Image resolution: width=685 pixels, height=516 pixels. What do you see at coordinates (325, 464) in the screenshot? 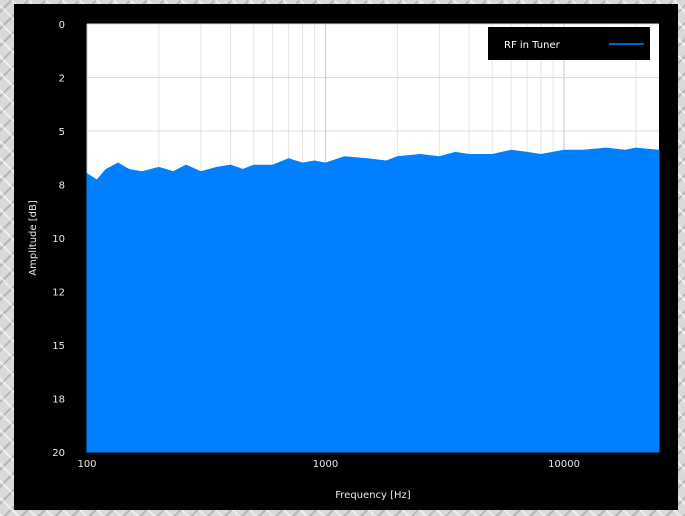
I see `x-tick-label: 1000` at bounding box center [325, 464].